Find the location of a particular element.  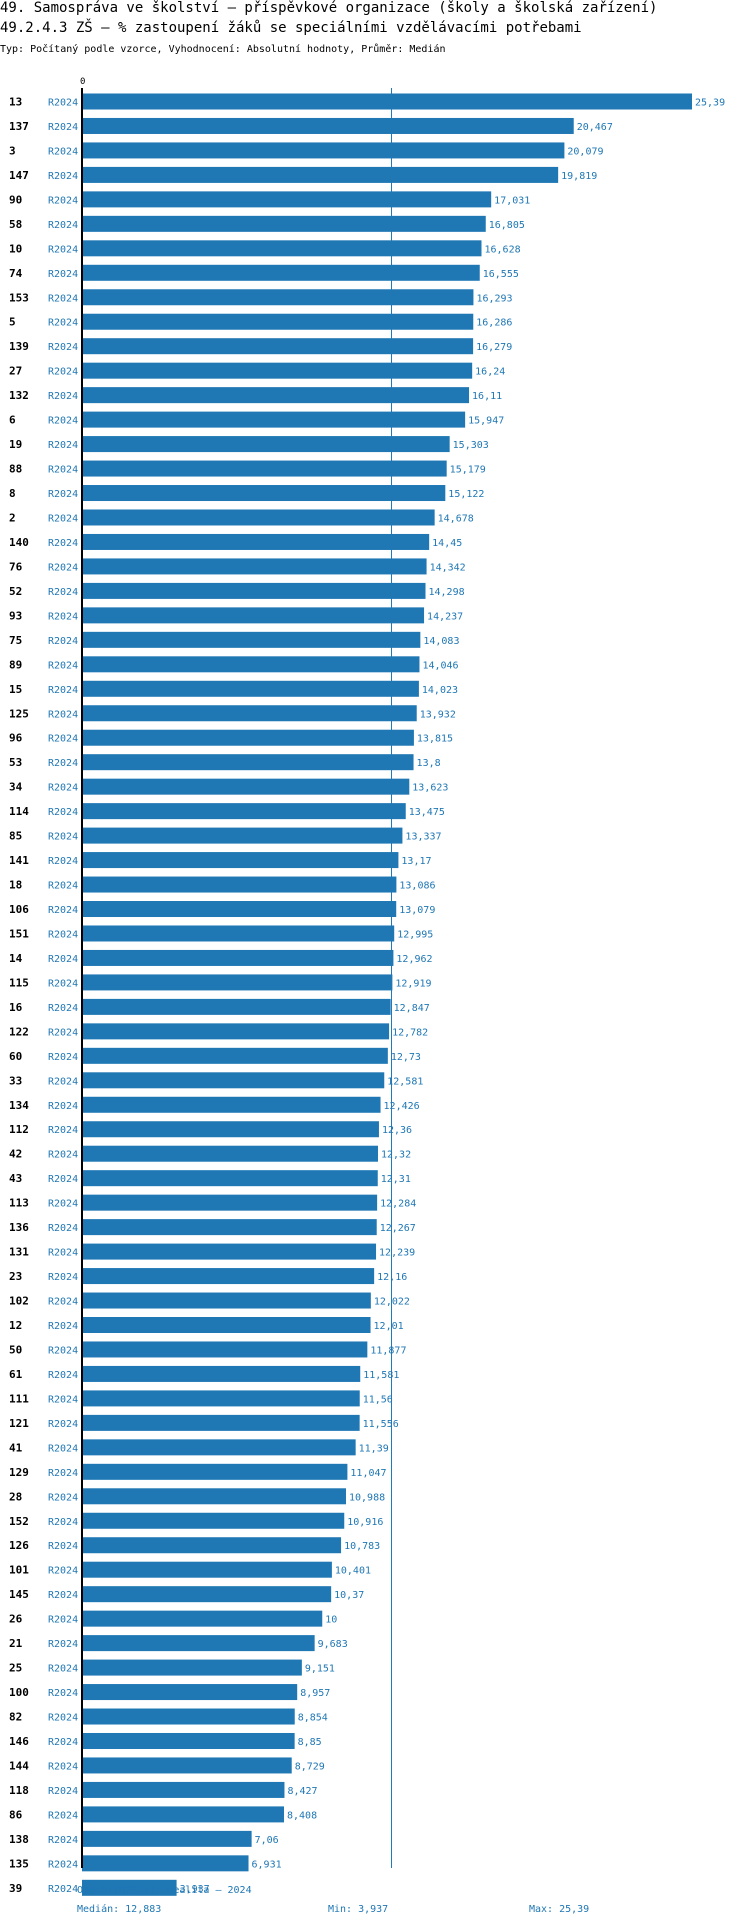

data-label: 16,24 is located at coordinates (490, 372).